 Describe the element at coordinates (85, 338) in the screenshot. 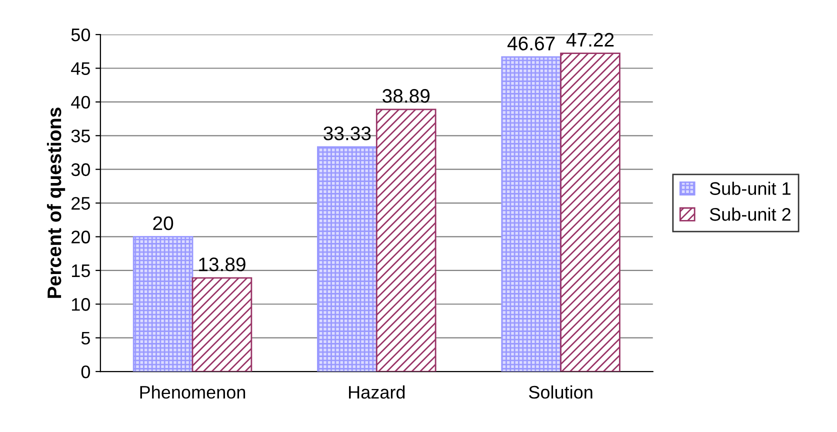

I see `y-tick-label: 5` at that location.